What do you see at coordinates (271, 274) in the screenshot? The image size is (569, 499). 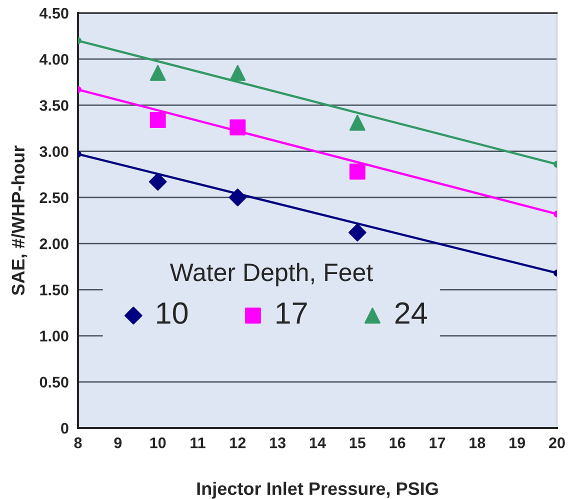 I see `legend-title: Water Depth, Feet` at bounding box center [271, 274].